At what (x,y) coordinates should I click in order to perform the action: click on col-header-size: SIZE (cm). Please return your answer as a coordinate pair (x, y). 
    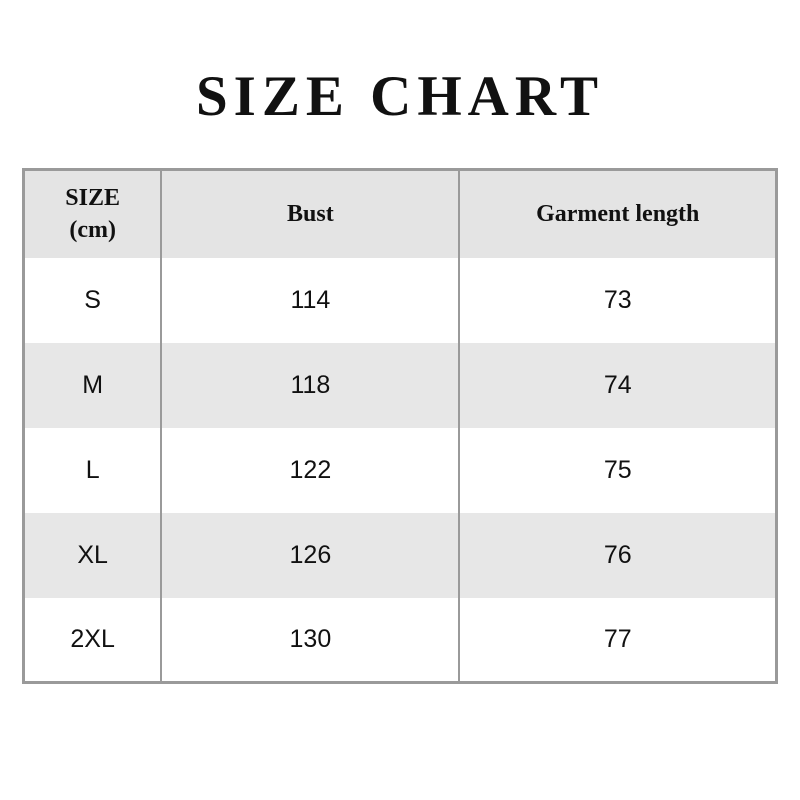
    Looking at the image, I should click on (93, 214).